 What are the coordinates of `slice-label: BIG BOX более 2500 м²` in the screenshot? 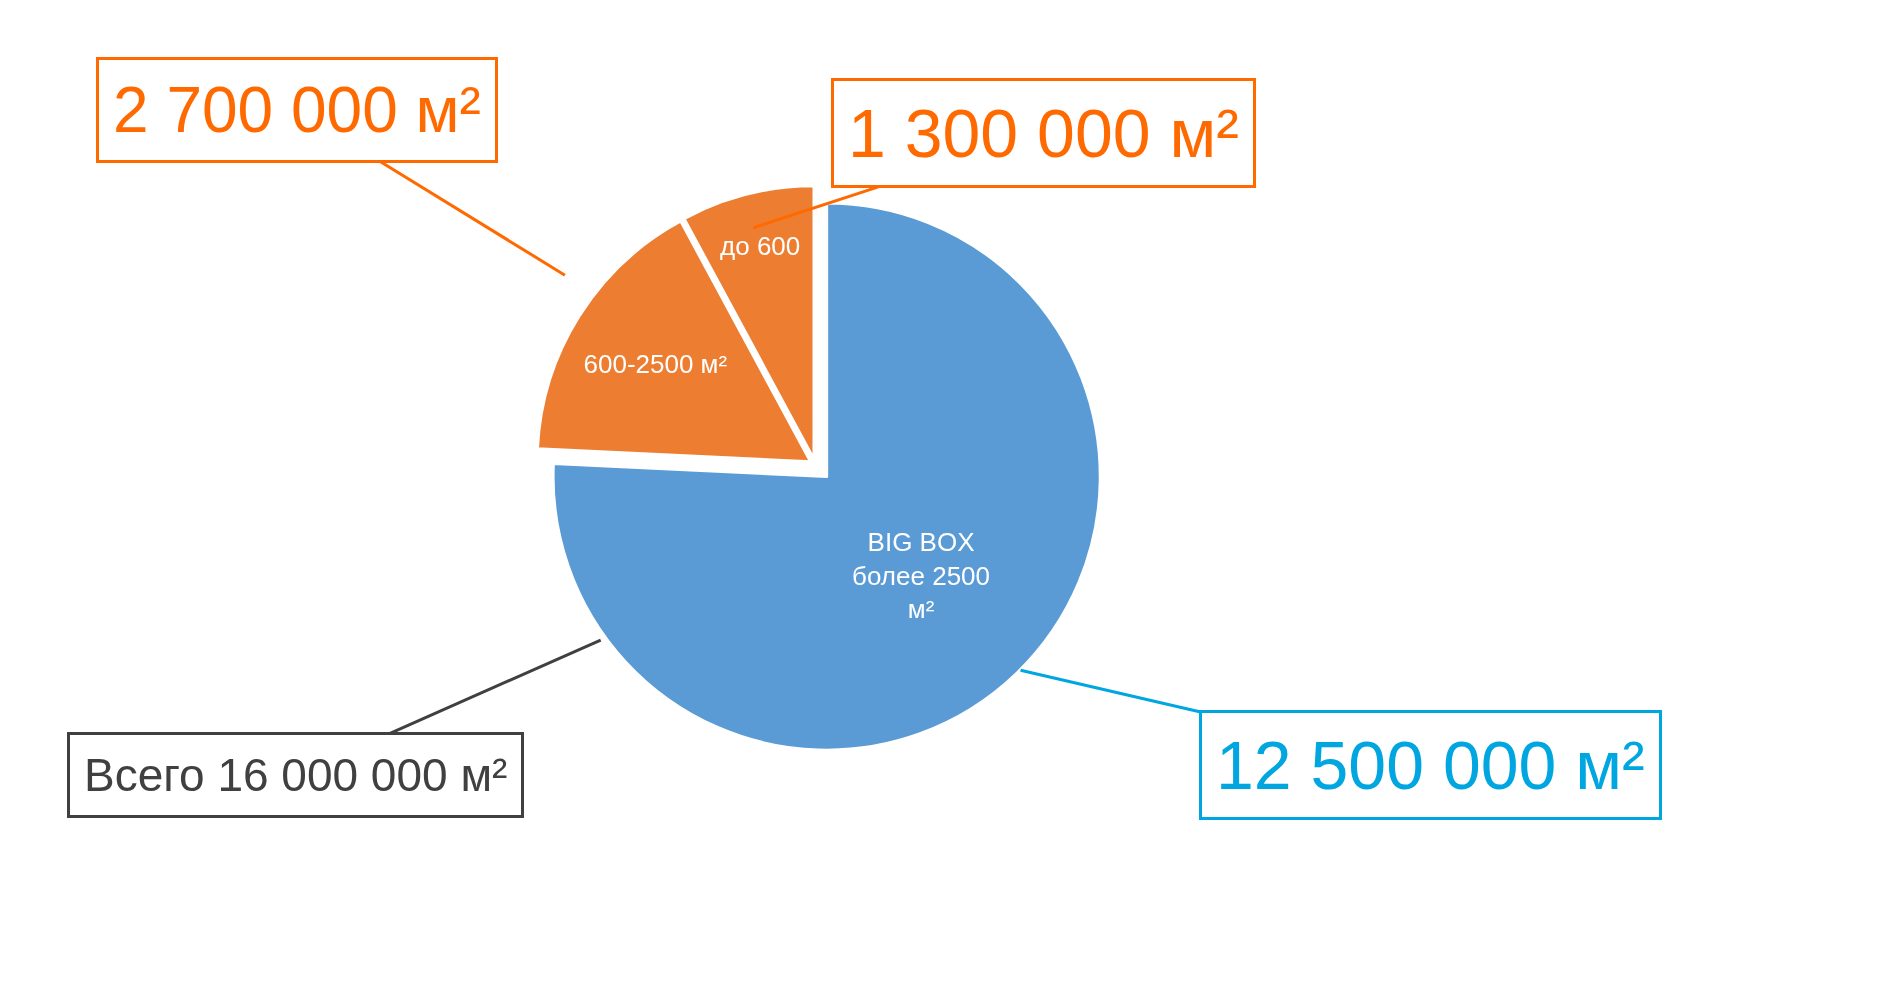 It's located at (921, 575).